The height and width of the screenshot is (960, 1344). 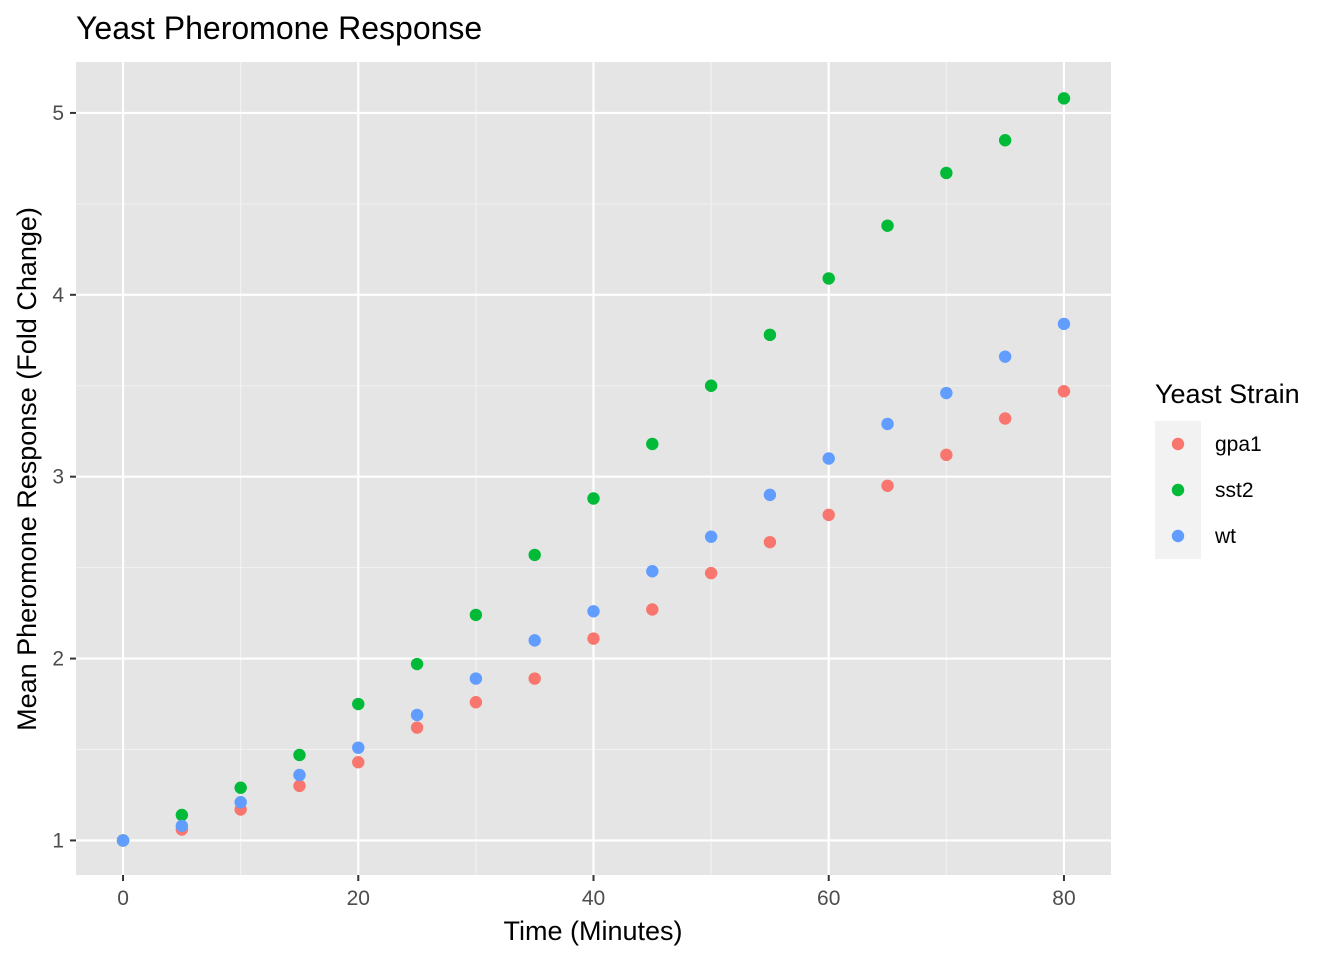 What do you see at coordinates (1178, 444) in the screenshot?
I see `legend-marker-gpa1` at bounding box center [1178, 444].